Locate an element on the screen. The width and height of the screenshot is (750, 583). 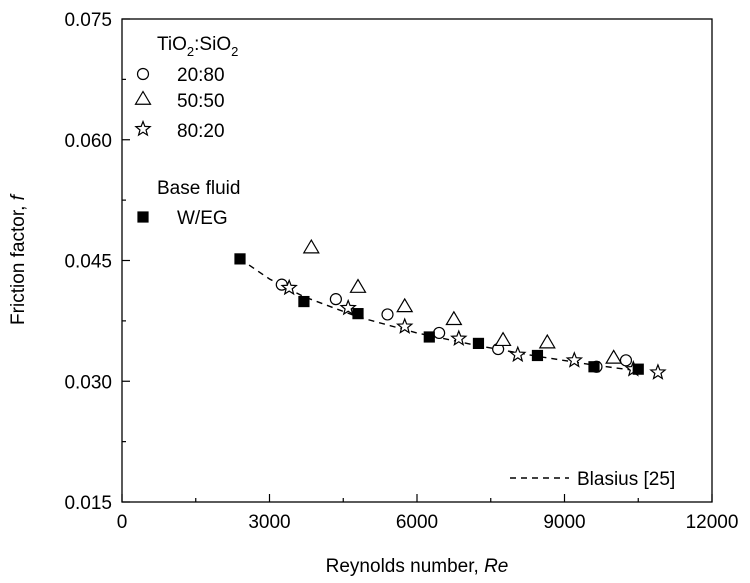
y-axis-title: Friction factor, f is located at coordinates (18, 259).